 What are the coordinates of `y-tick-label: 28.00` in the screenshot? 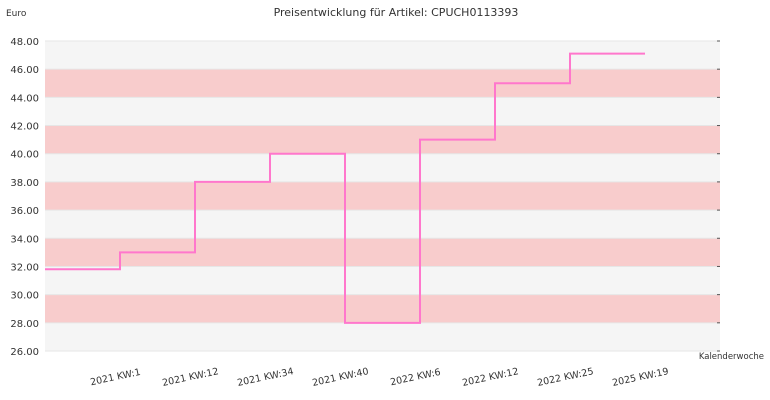 It's located at (24, 324).